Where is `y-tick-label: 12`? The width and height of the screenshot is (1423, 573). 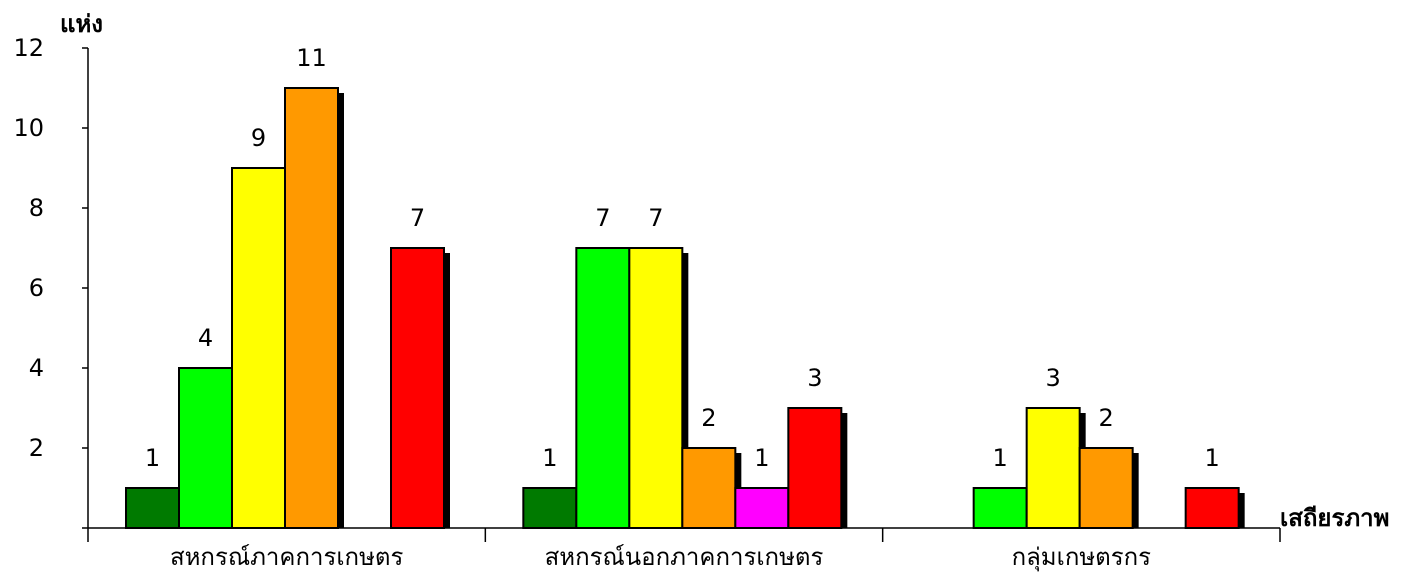
y-tick-label: 12 is located at coordinates (28, 48).